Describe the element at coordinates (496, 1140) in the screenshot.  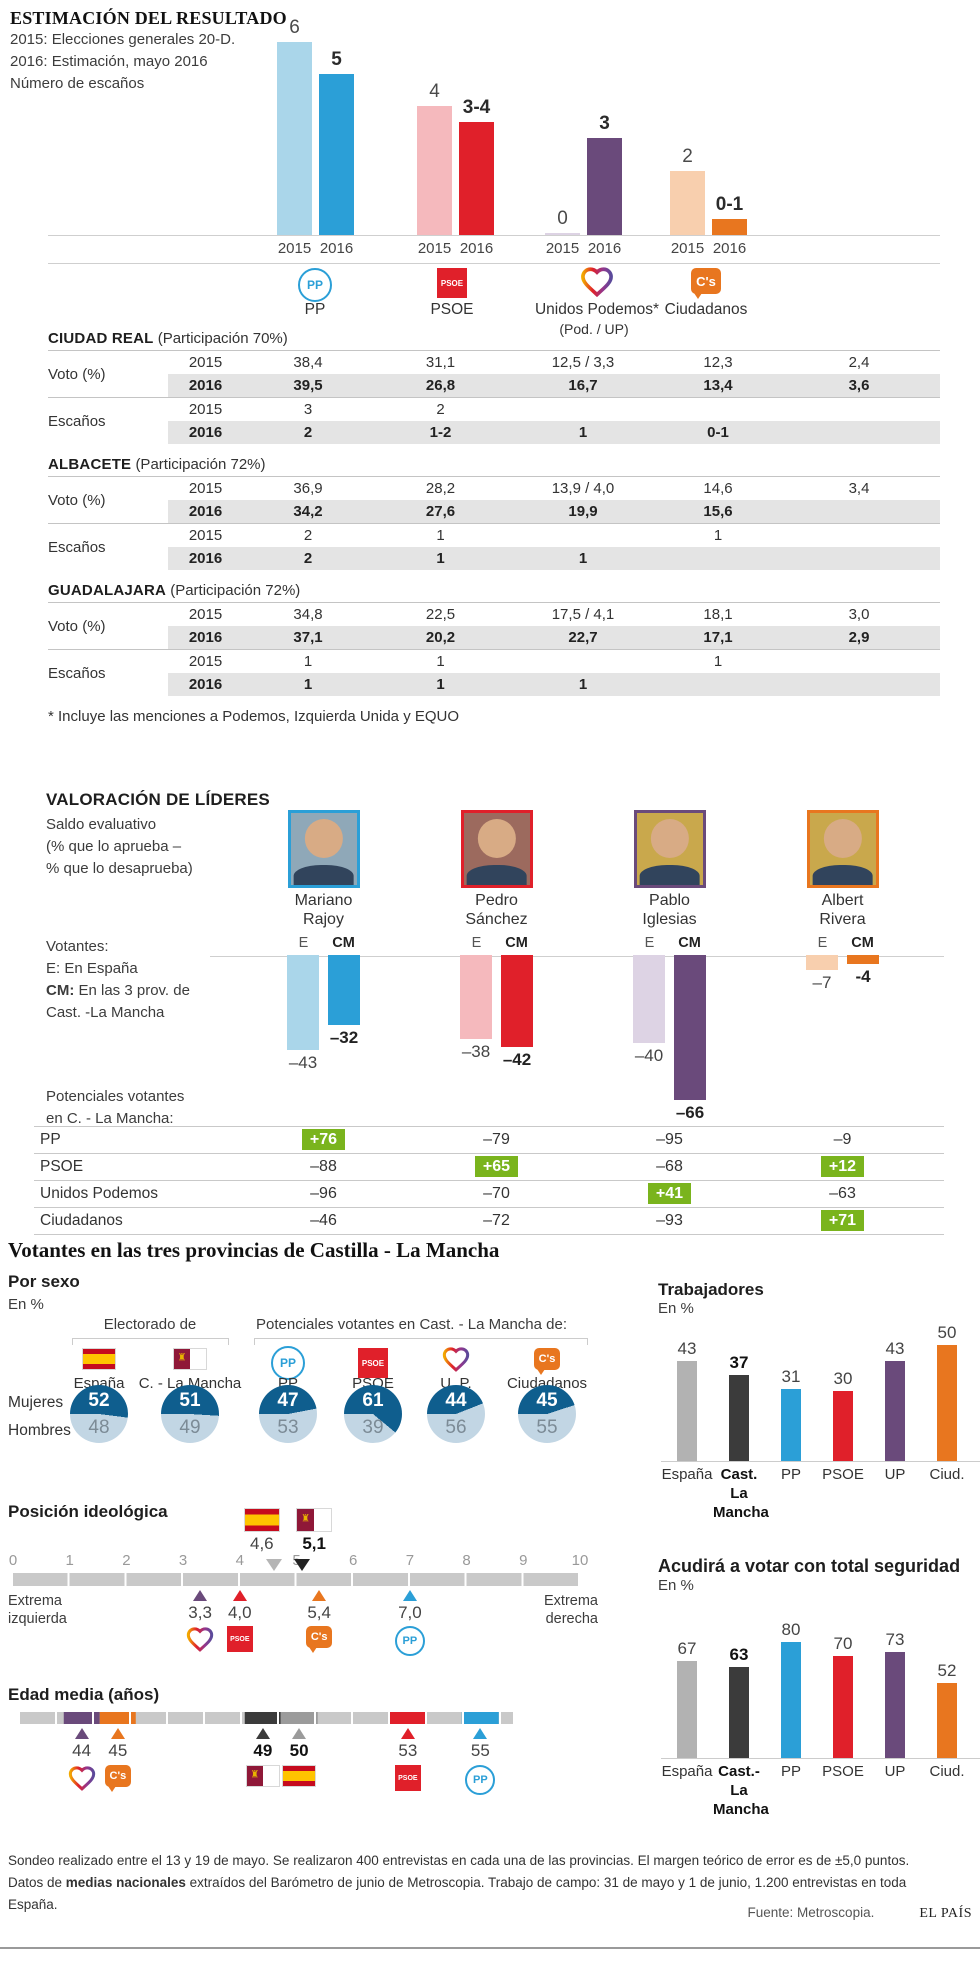
I see `cell: –79` at that location.